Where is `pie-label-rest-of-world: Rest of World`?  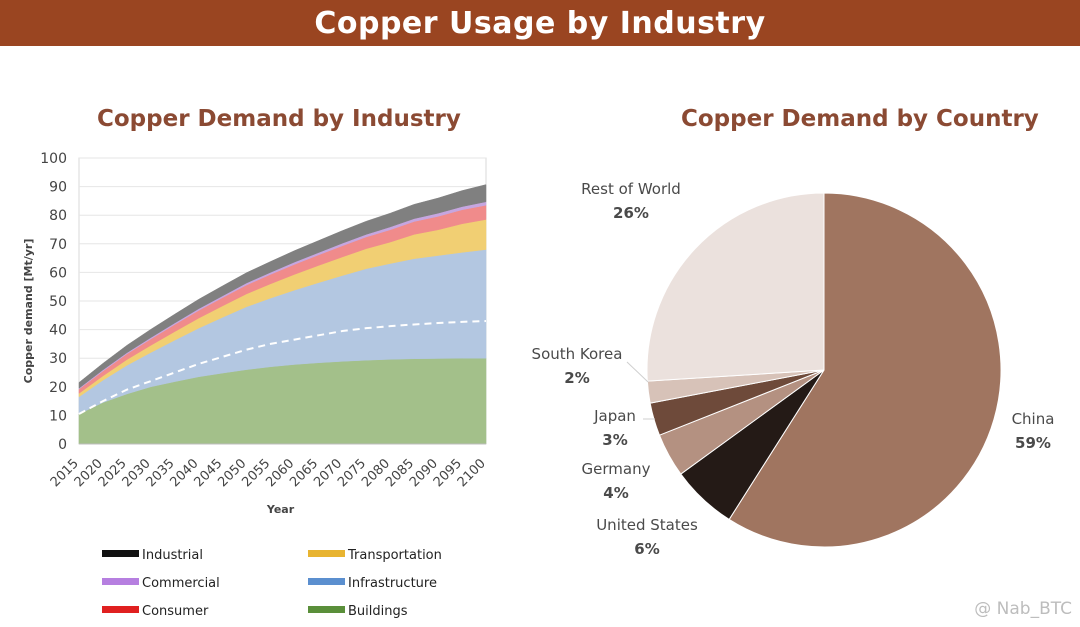 pie-label-rest-of-world: Rest of World is located at coordinates (631, 189).